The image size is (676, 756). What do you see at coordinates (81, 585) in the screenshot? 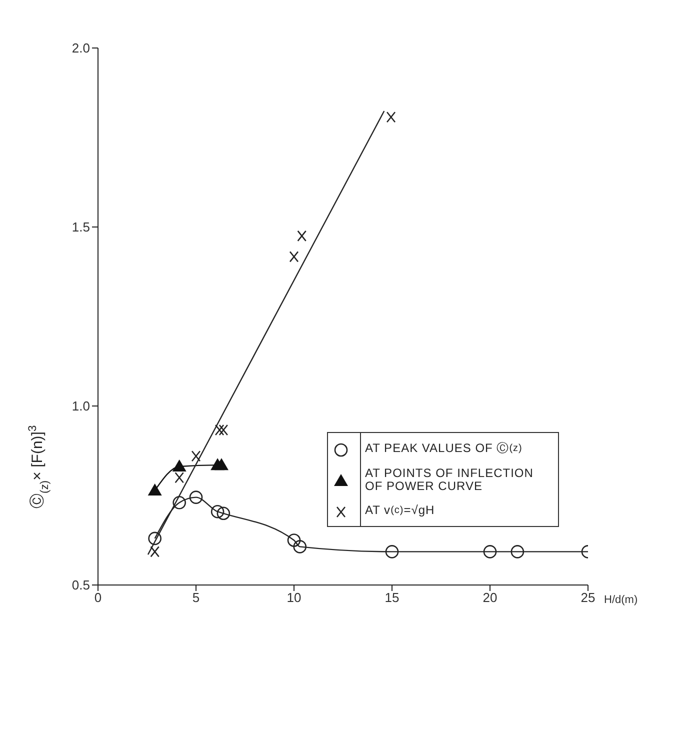
I see `y-tick-label: 0.5` at bounding box center [81, 585].